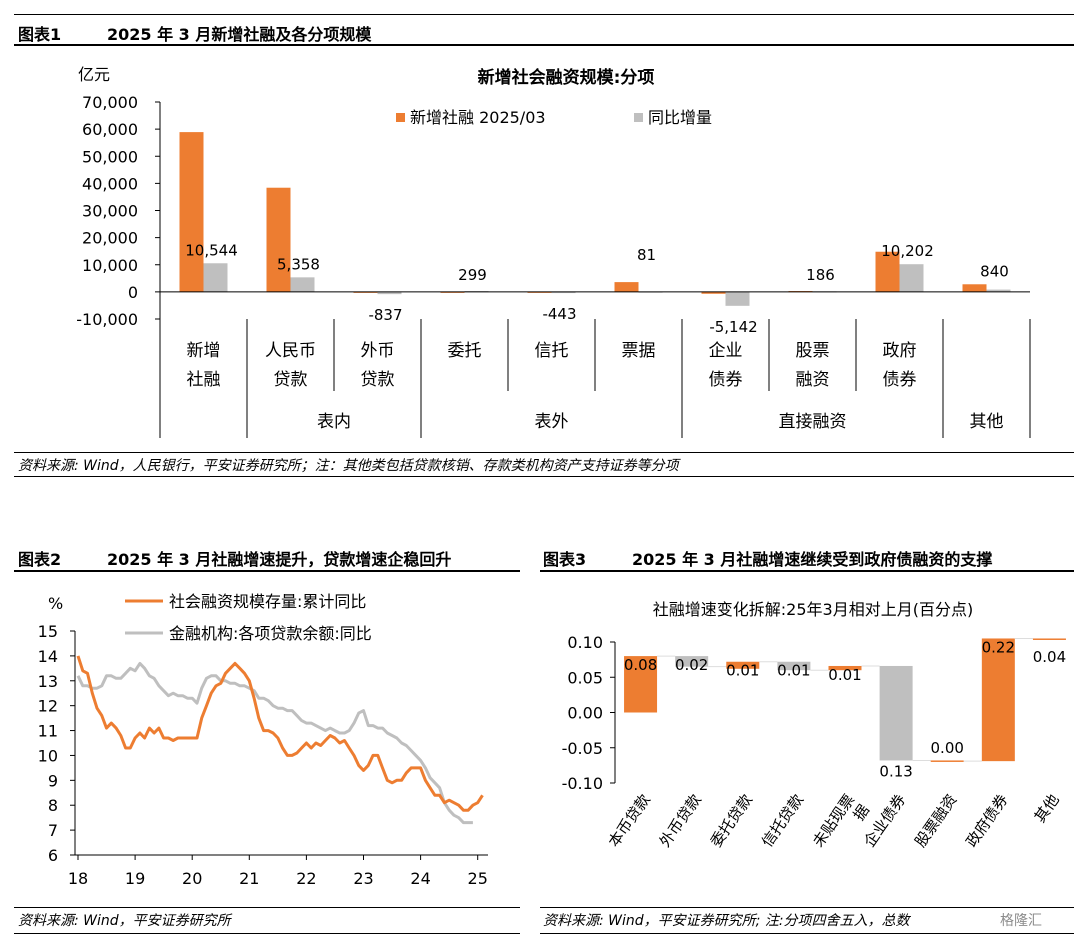  Describe the element at coordinates (53, 830) in the screenshot. I see `fig2-y-tick-label: 7` at that location.